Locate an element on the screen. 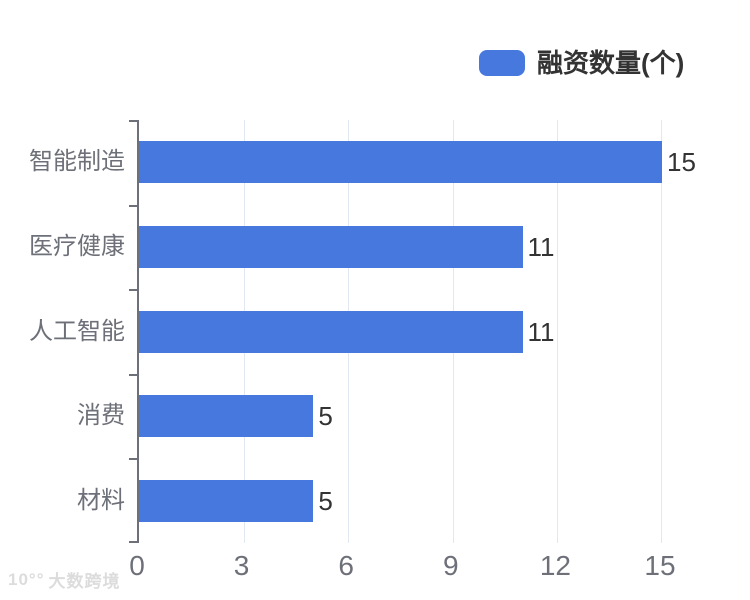 Image resolution: width=750 pixels, height=600 pixels. legend: 融资数量(个) is located at coordinates (581, 63).